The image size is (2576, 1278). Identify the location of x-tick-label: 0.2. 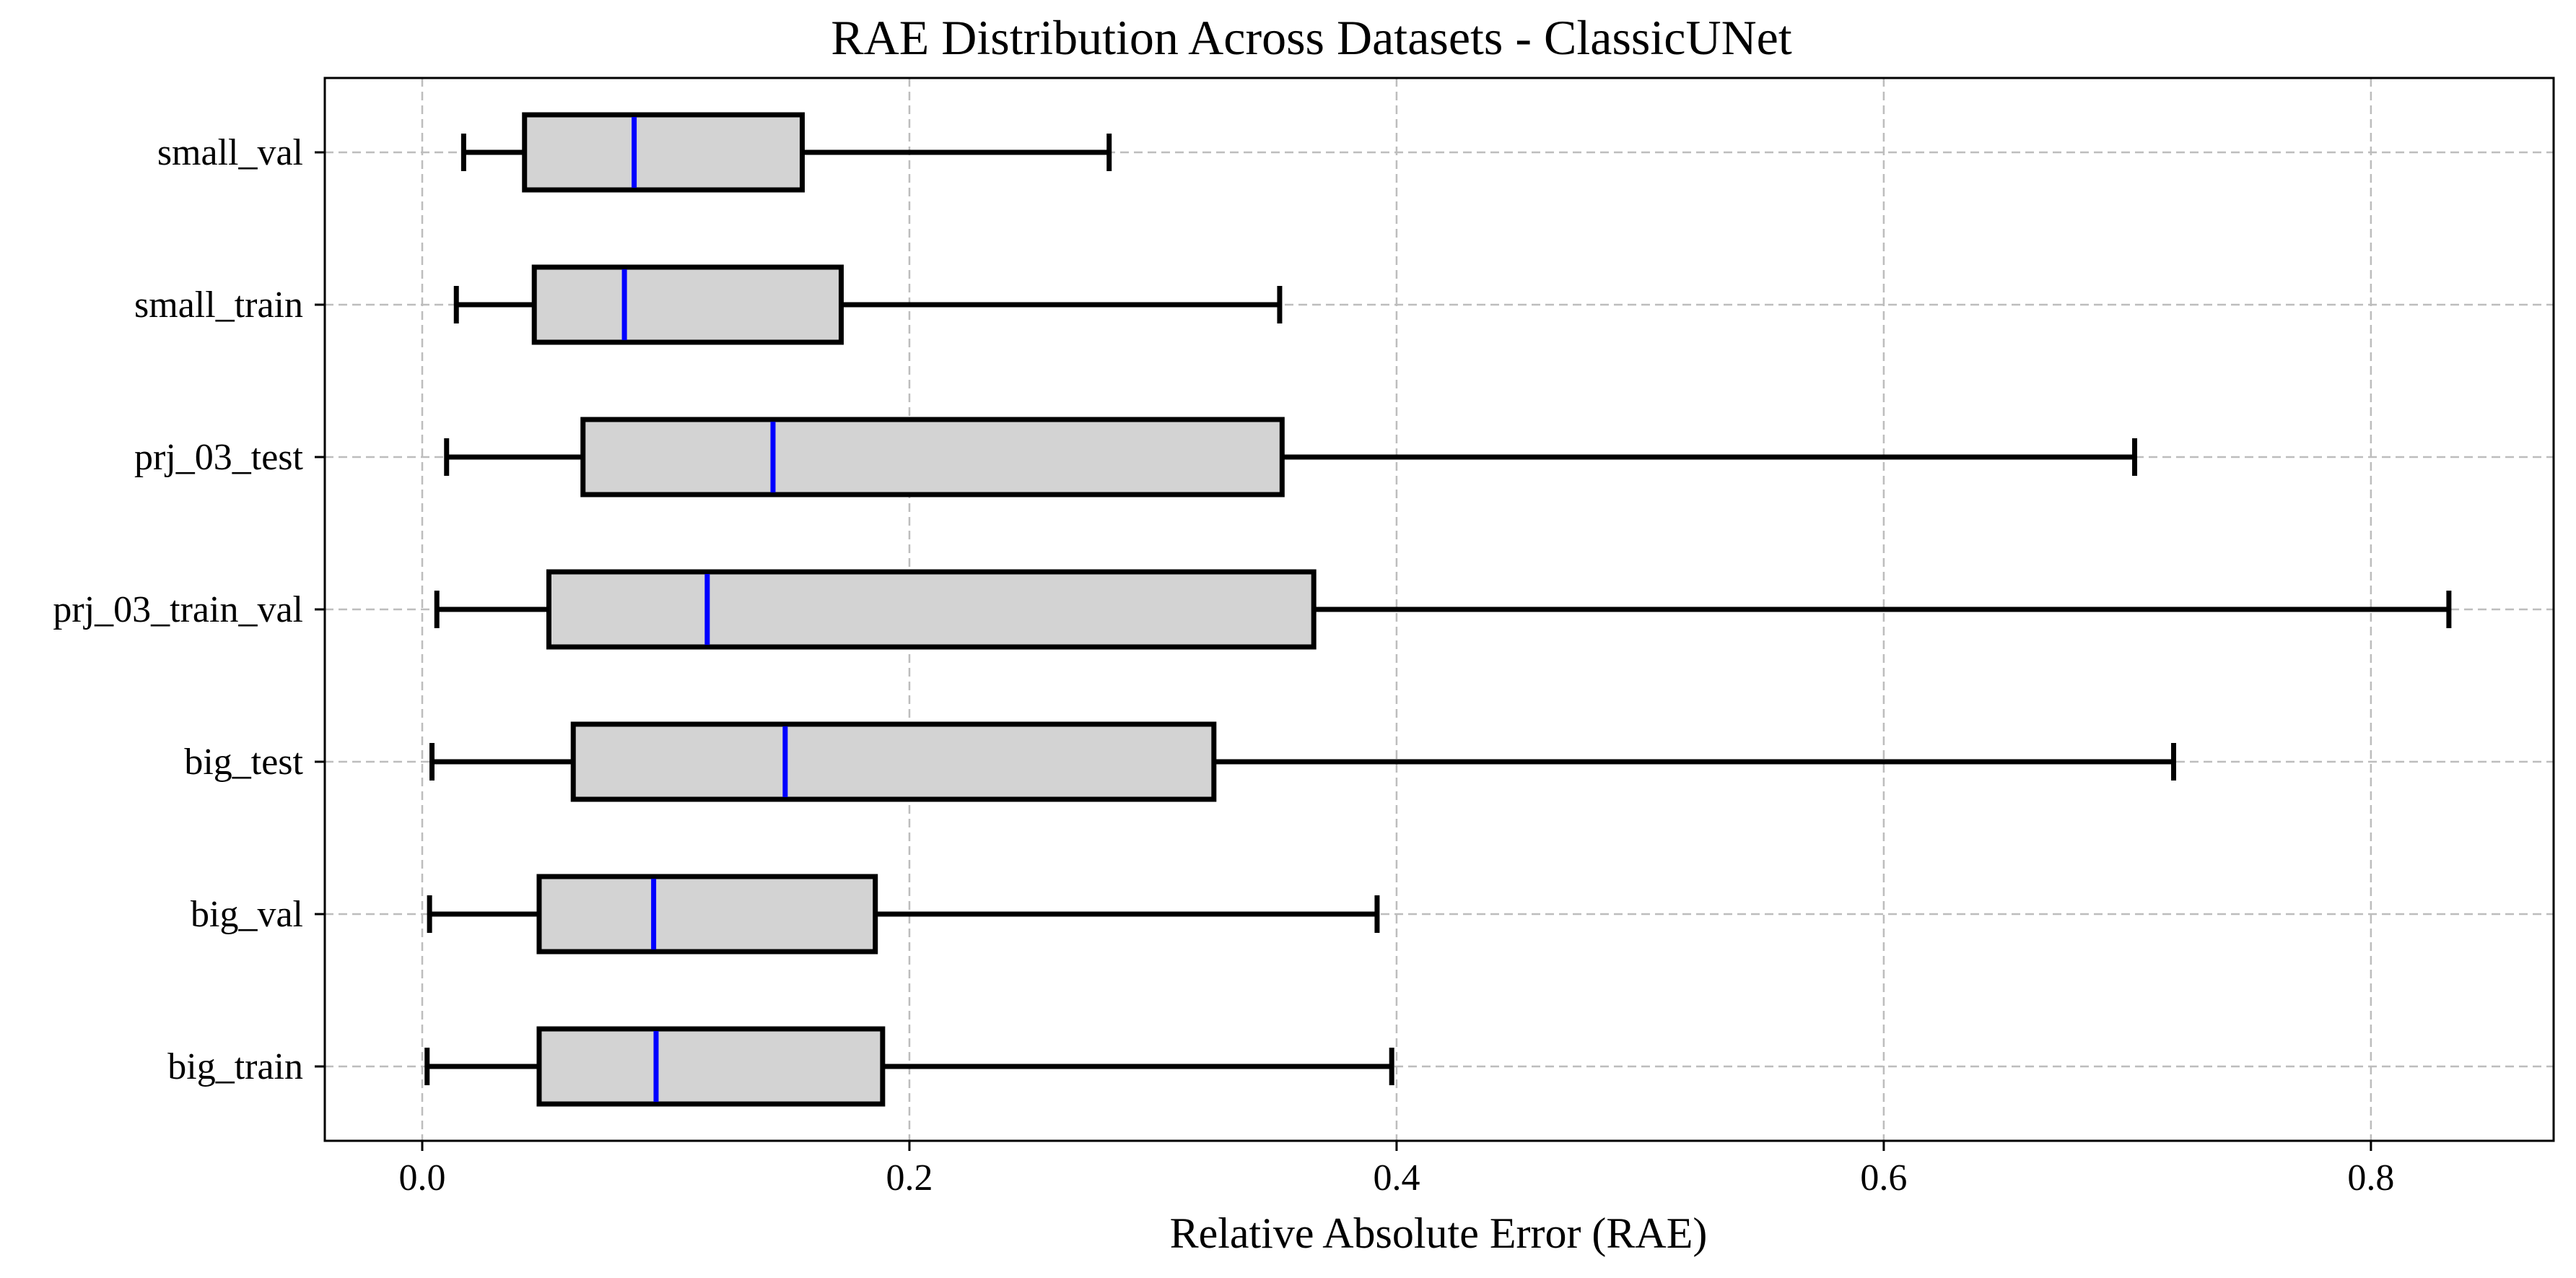
(909, 1178).